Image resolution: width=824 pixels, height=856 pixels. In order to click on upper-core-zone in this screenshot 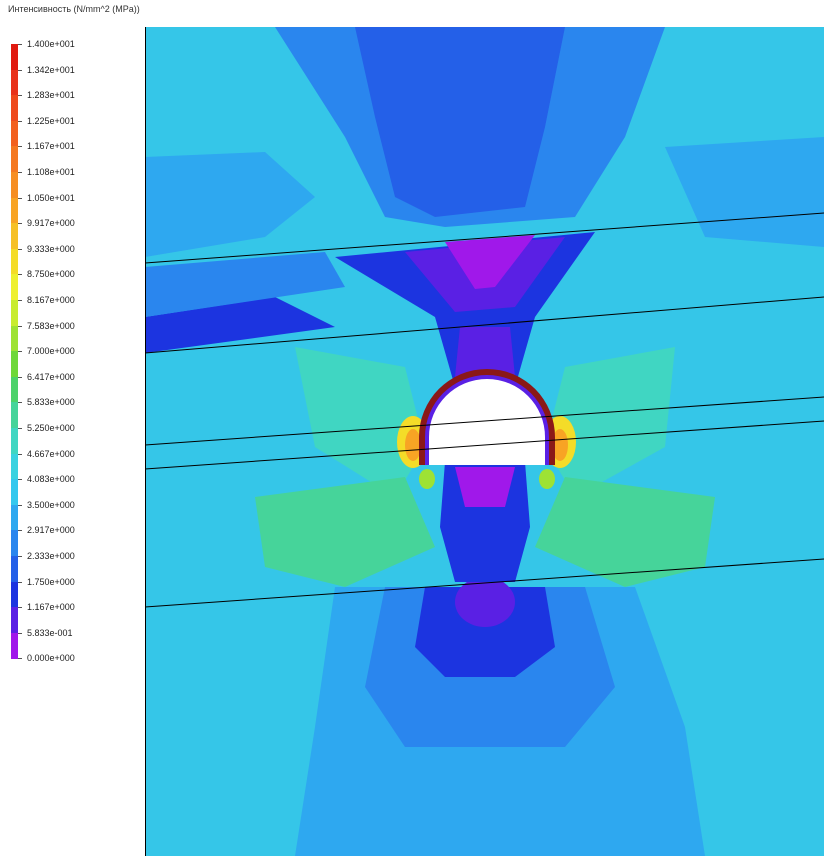, I will do `click(460, 122)`.